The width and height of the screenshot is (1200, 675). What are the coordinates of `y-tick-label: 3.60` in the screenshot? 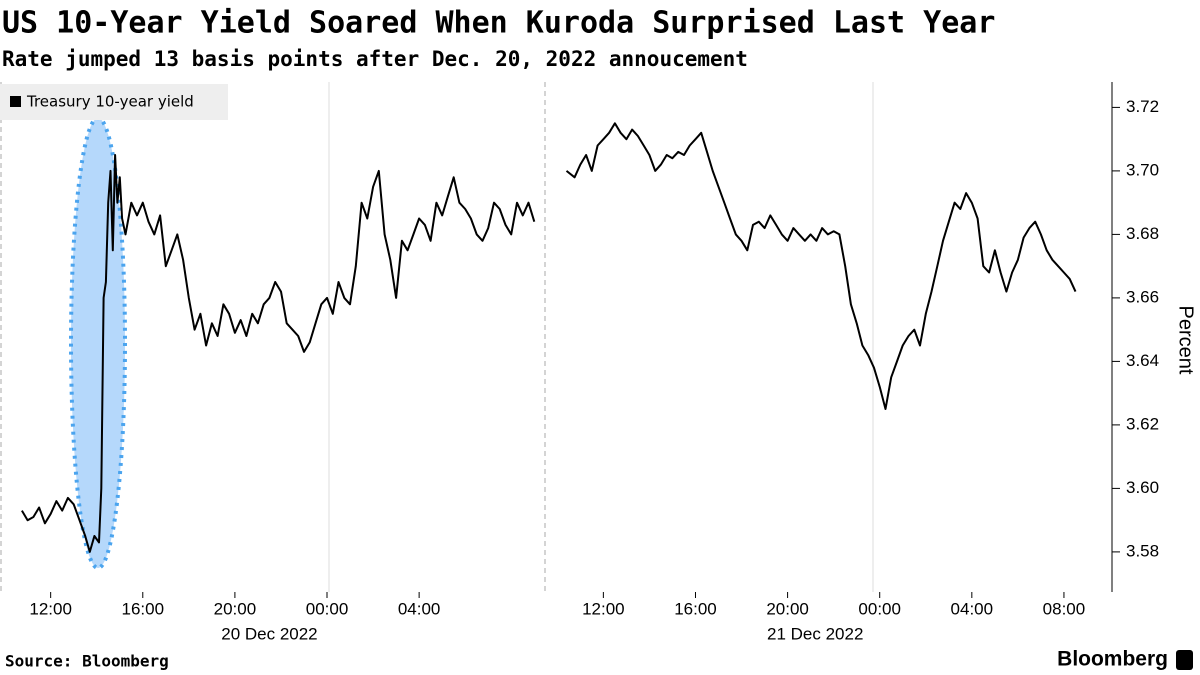 It's located at (1142, 487).